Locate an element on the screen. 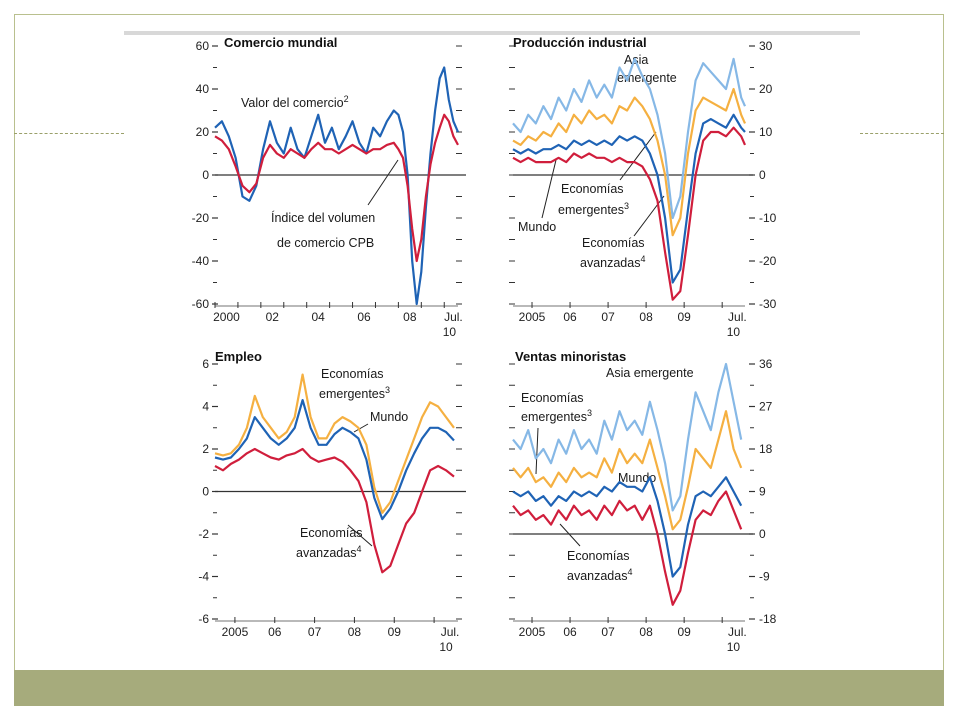 The height and width of the screenshot is (720, 960). annotation-asia: Asia emergente is located at coordinates (650, 373).